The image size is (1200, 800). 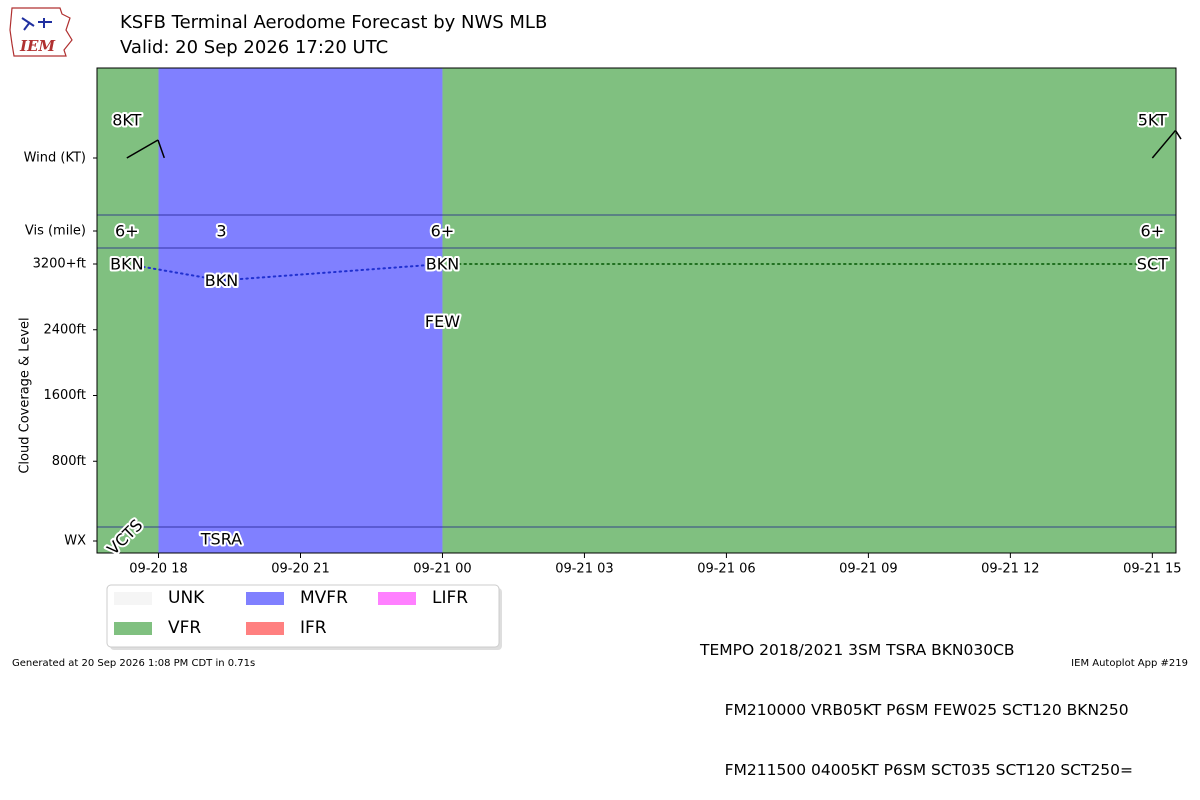 I want to click on cloud-level-line, so click(x=284, y=272).